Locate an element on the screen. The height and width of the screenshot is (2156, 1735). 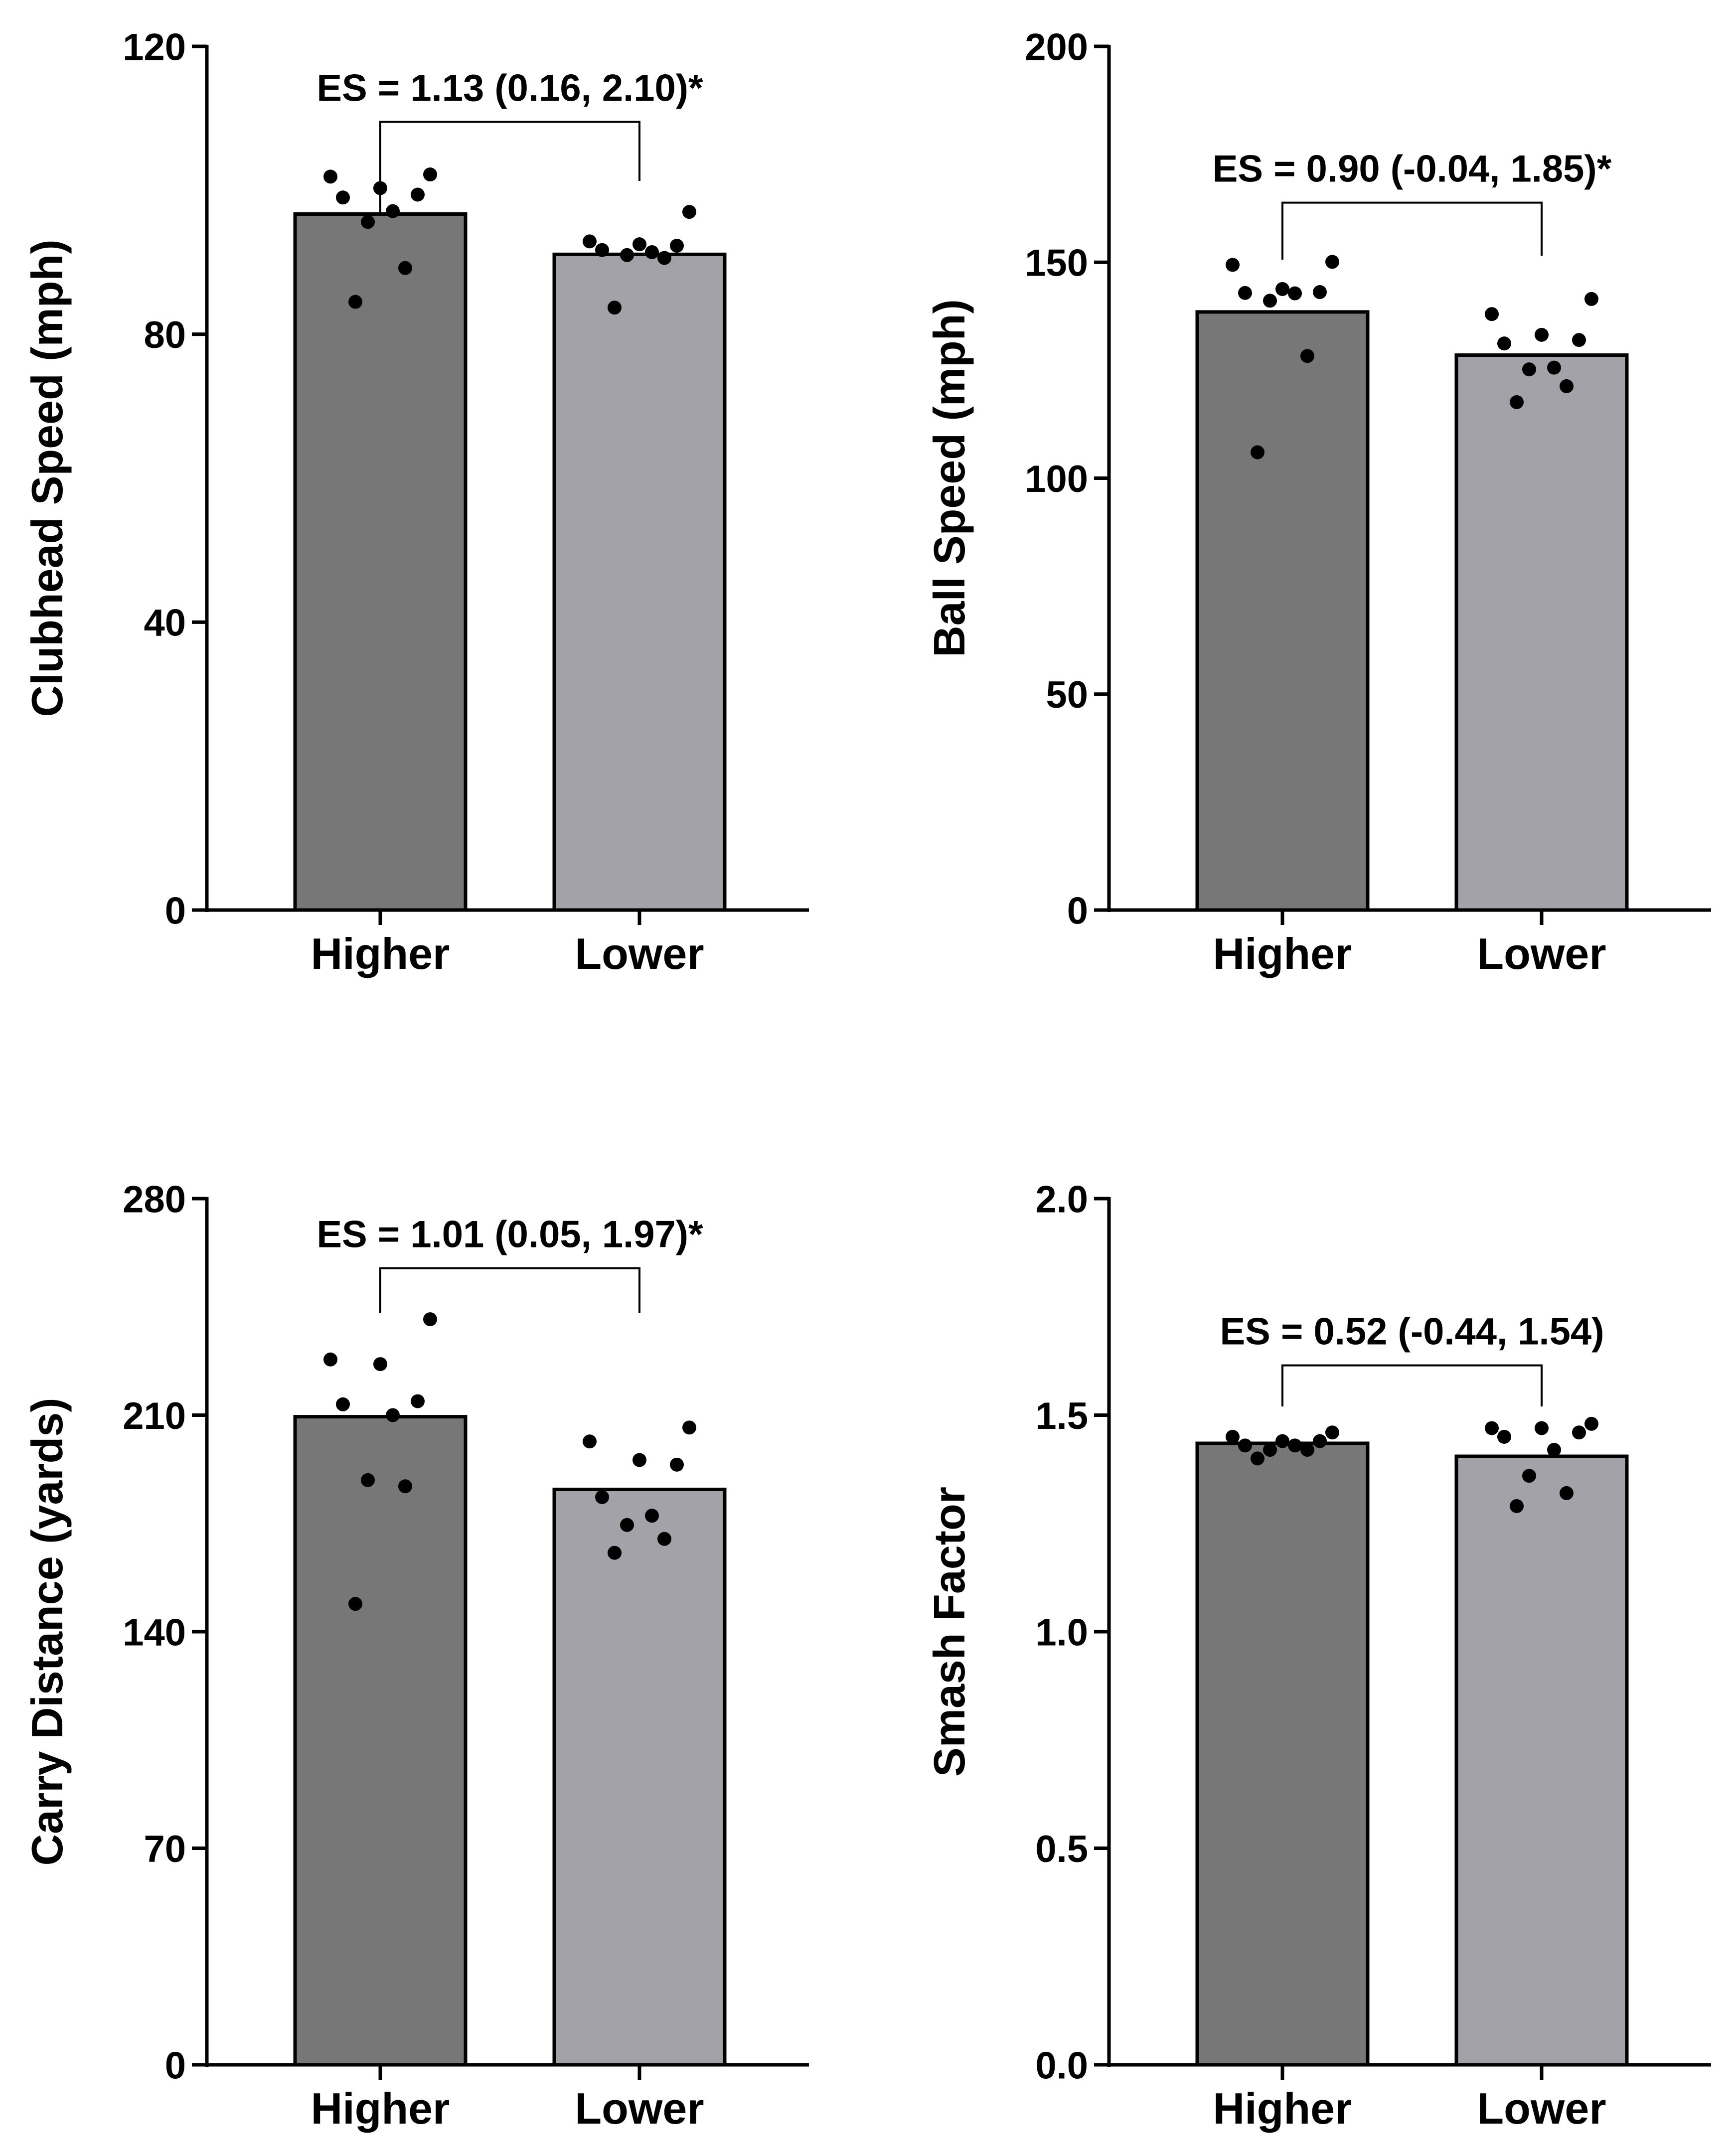
y-tick-label: 1.5 is located at coordinates (1061, 1416).